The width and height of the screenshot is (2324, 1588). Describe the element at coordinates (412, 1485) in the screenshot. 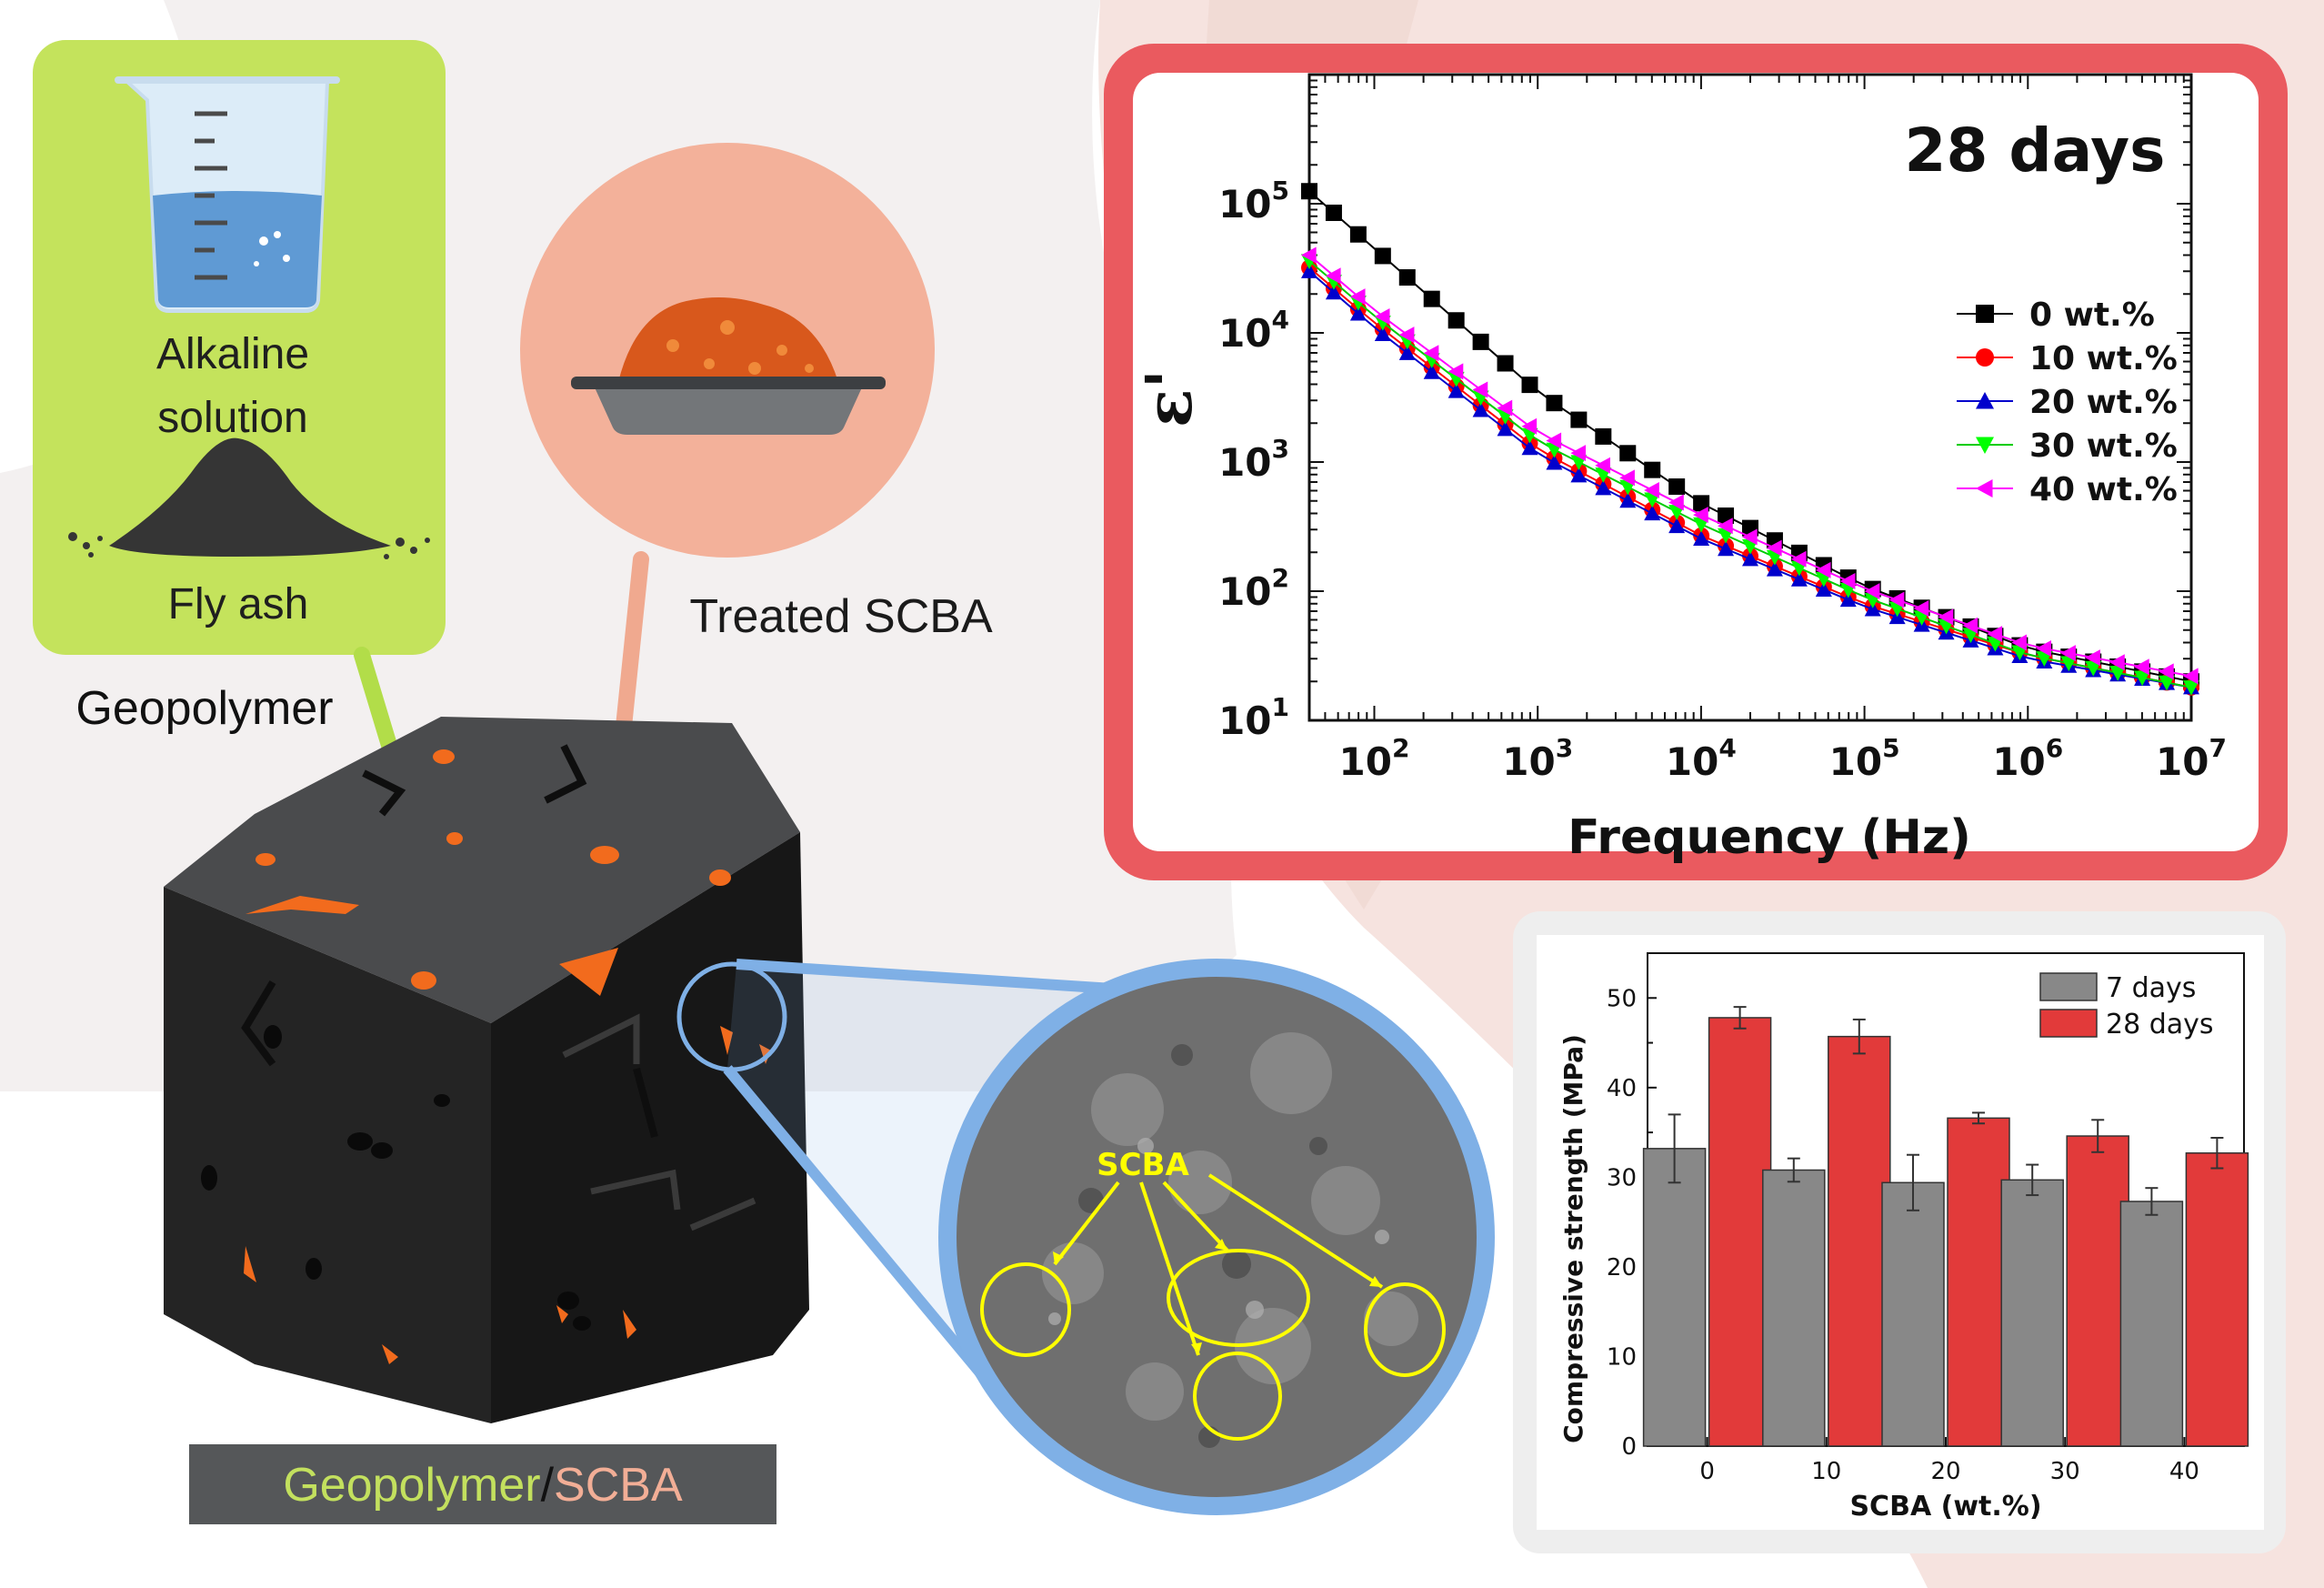

I see `caption-geopolymer: Geopolymer` at that location.